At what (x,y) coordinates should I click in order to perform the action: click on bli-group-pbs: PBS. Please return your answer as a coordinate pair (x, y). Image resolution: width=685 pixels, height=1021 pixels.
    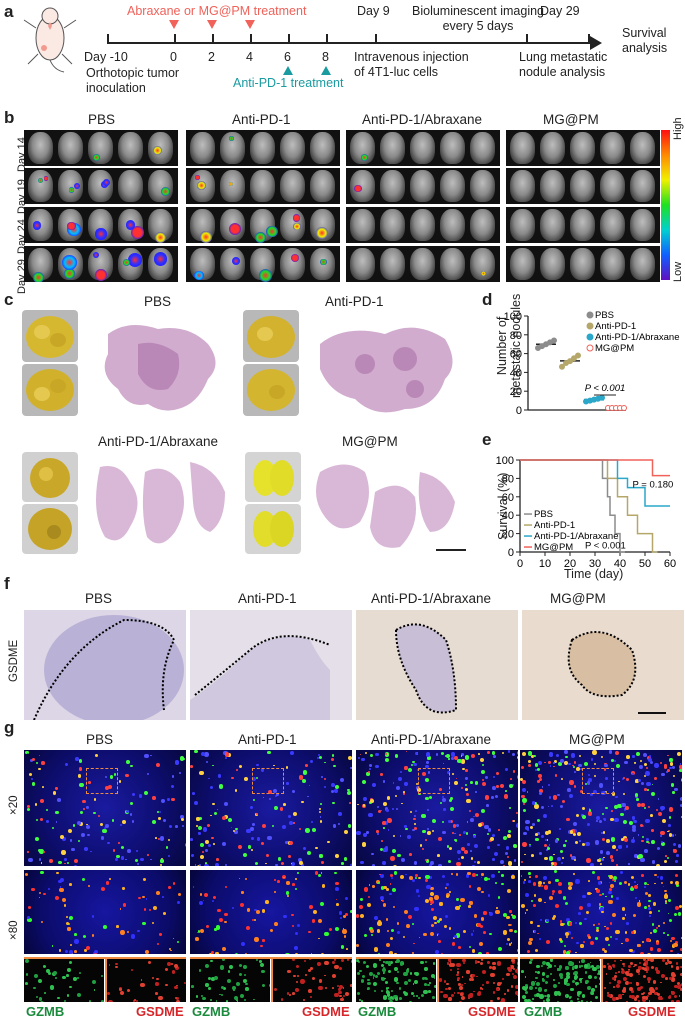
    Looking at the image, I should click on (102, 119).